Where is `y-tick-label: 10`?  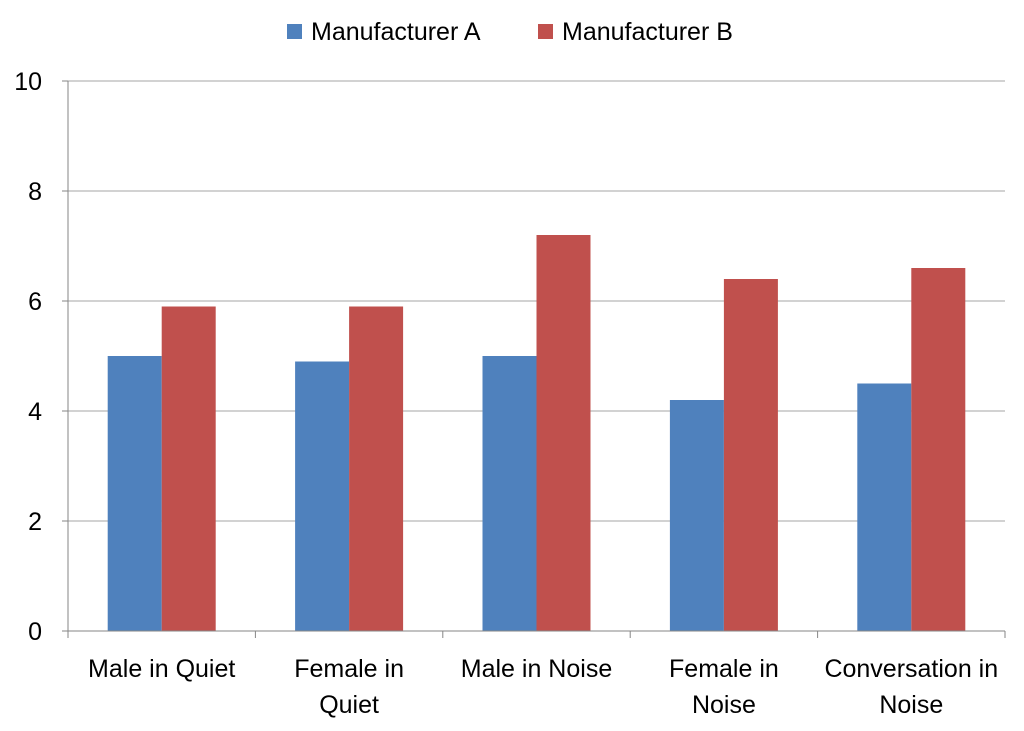 y-tick-label: 10 is located at coordinates (28, 82).